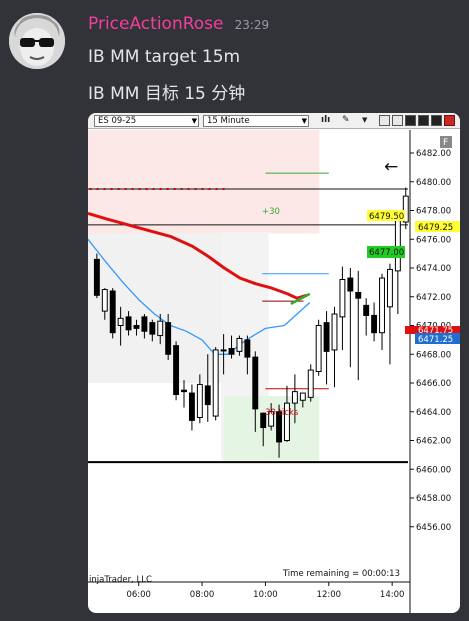  Describe the element at coordinates (256, 121) in the screenshot. I see `interval-dropdown: 15 Minute ▼` at that location.